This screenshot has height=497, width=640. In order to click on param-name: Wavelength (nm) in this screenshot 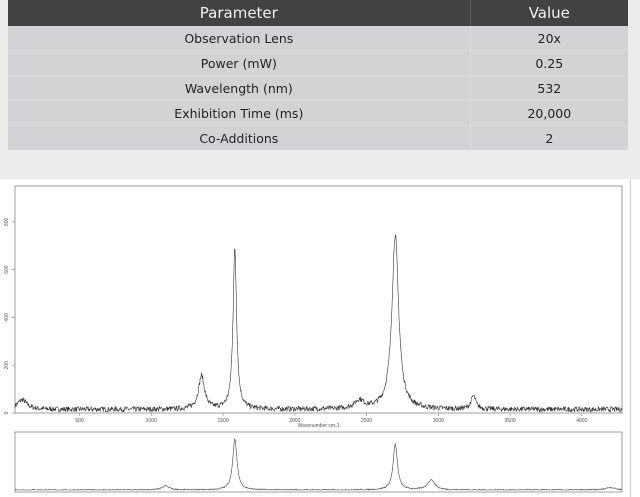, I will do `click(239, 88)`.